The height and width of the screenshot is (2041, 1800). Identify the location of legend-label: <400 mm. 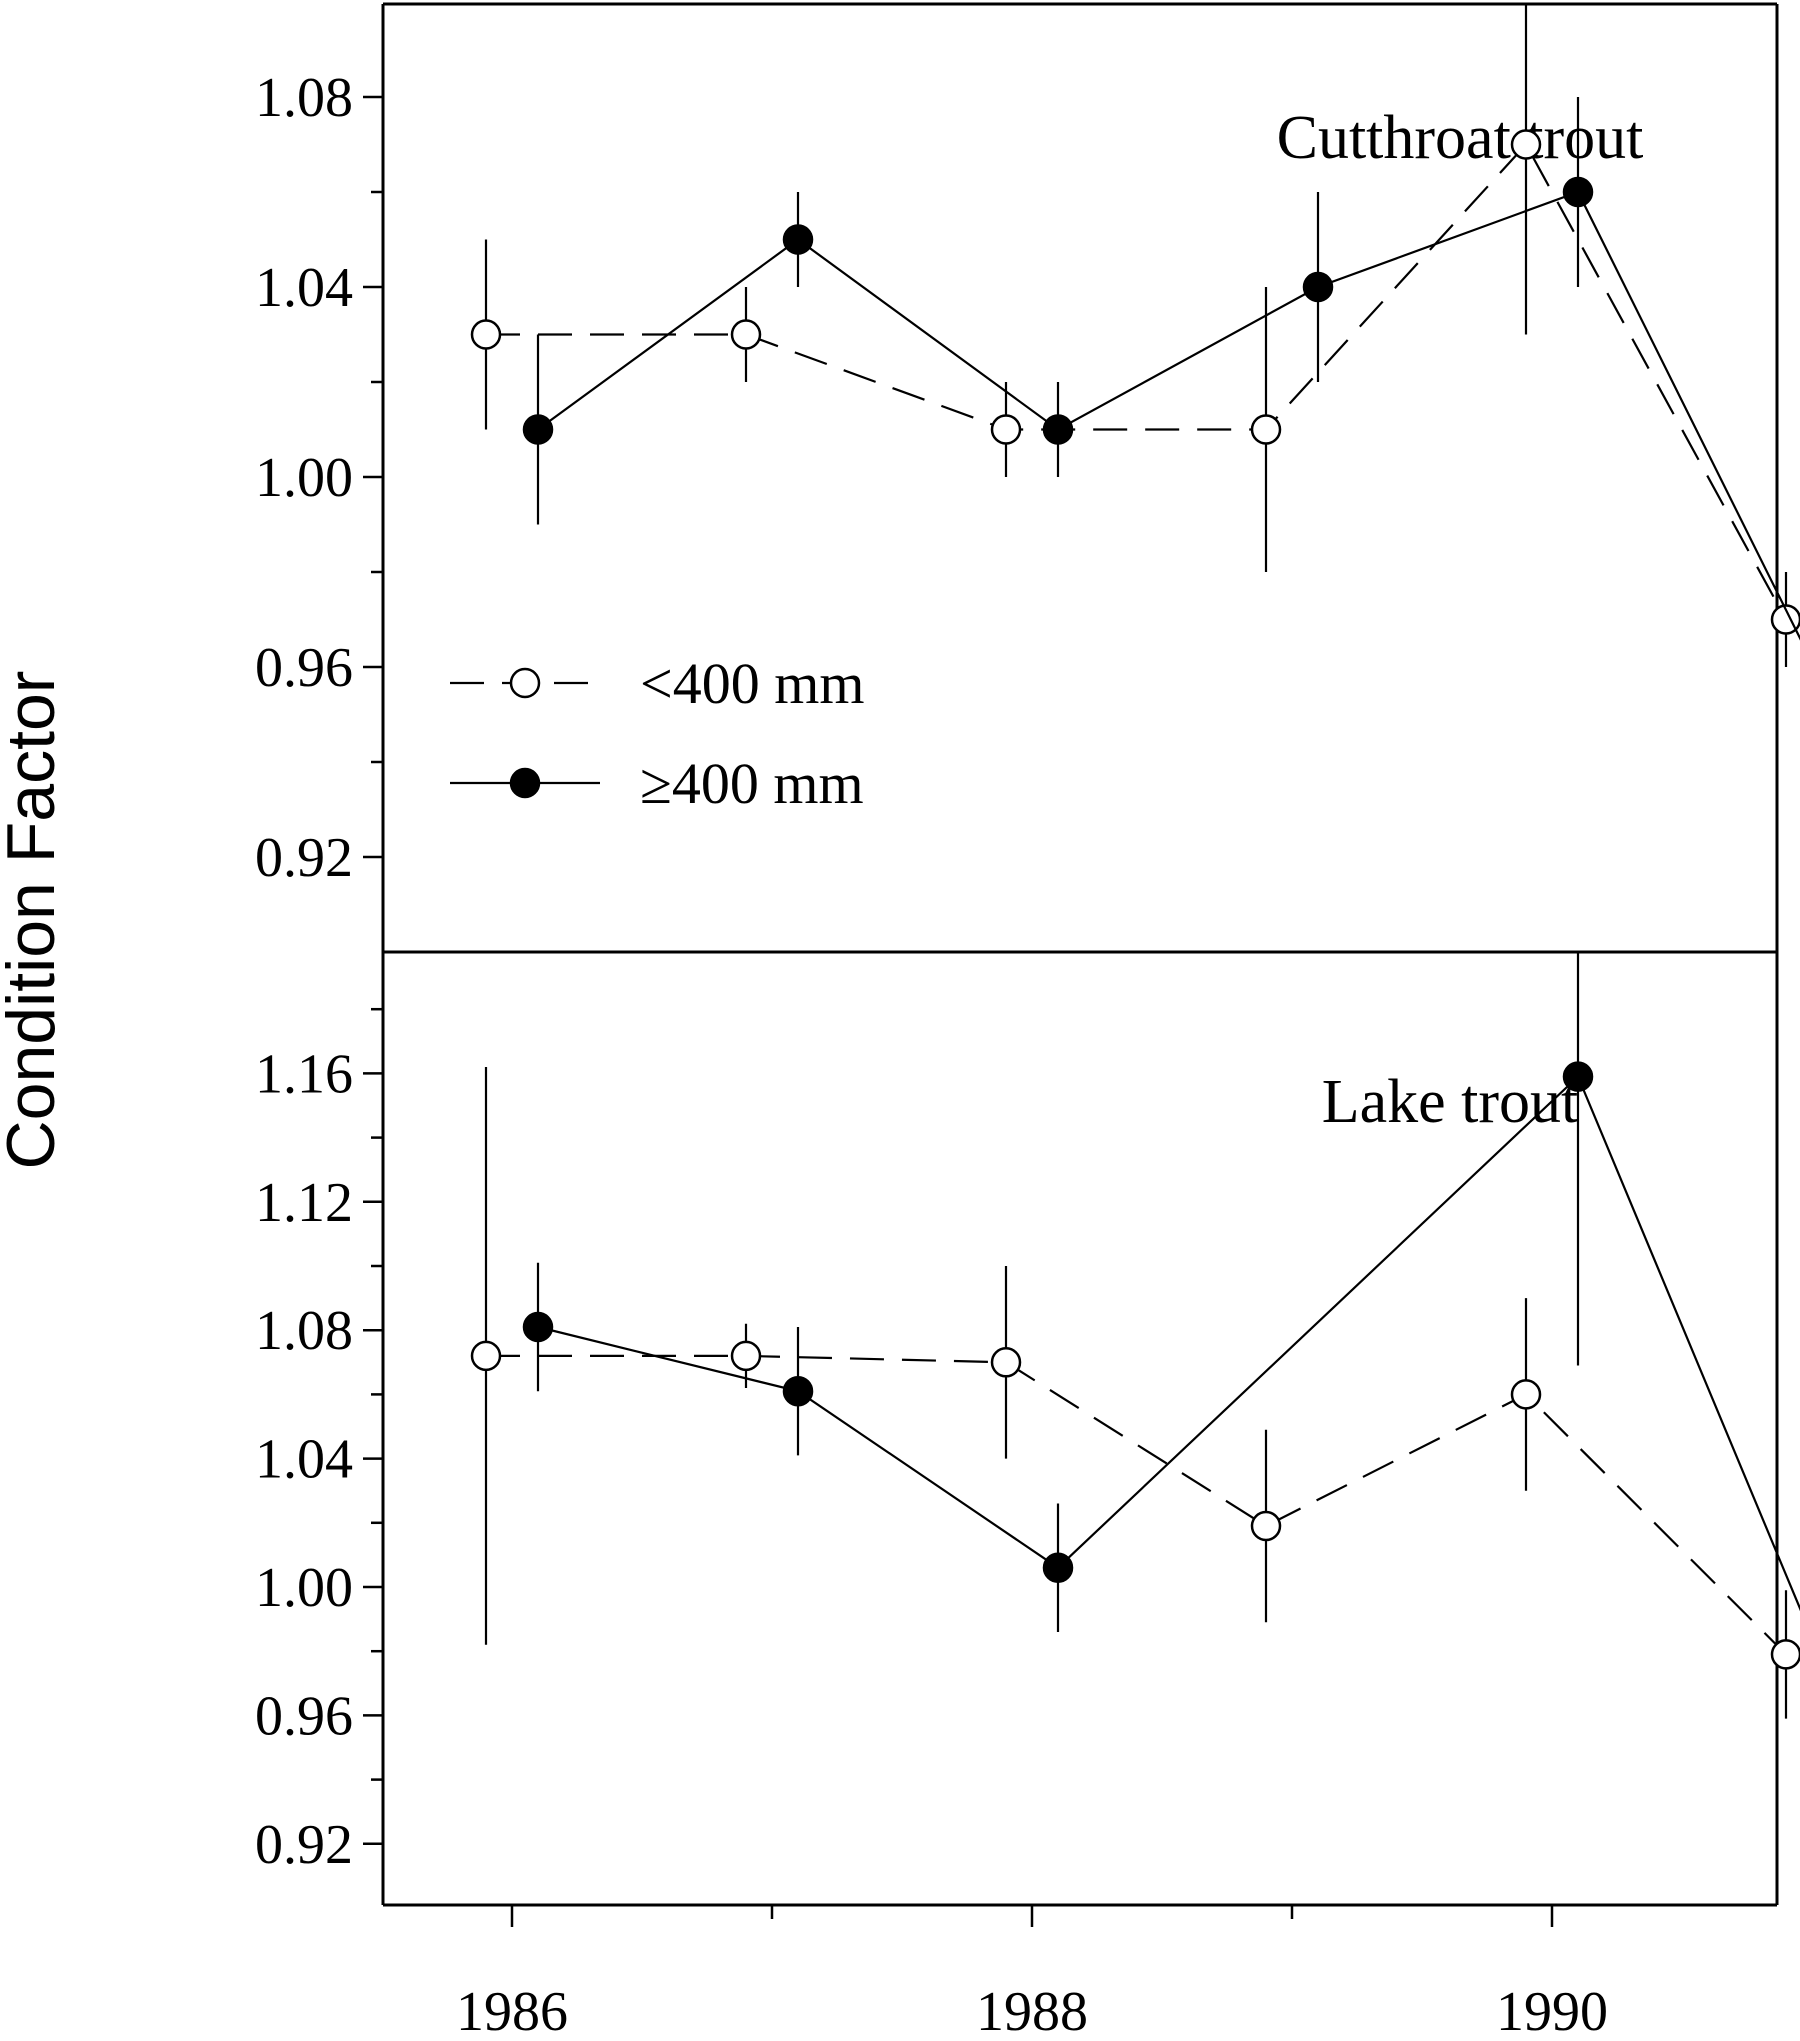
(752, 683).